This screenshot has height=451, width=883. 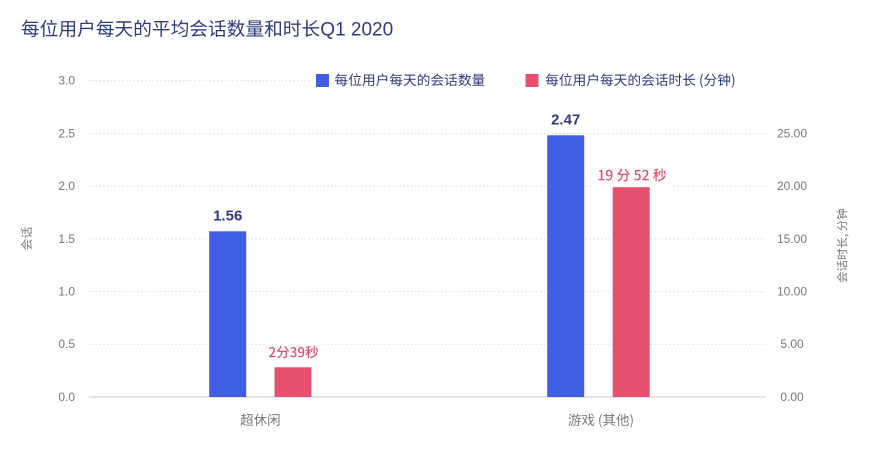 What do you see at coordinates (356, 30) in the screenshot?
I see `svg-text: Q1 2020` at bounding box center [356, 30].